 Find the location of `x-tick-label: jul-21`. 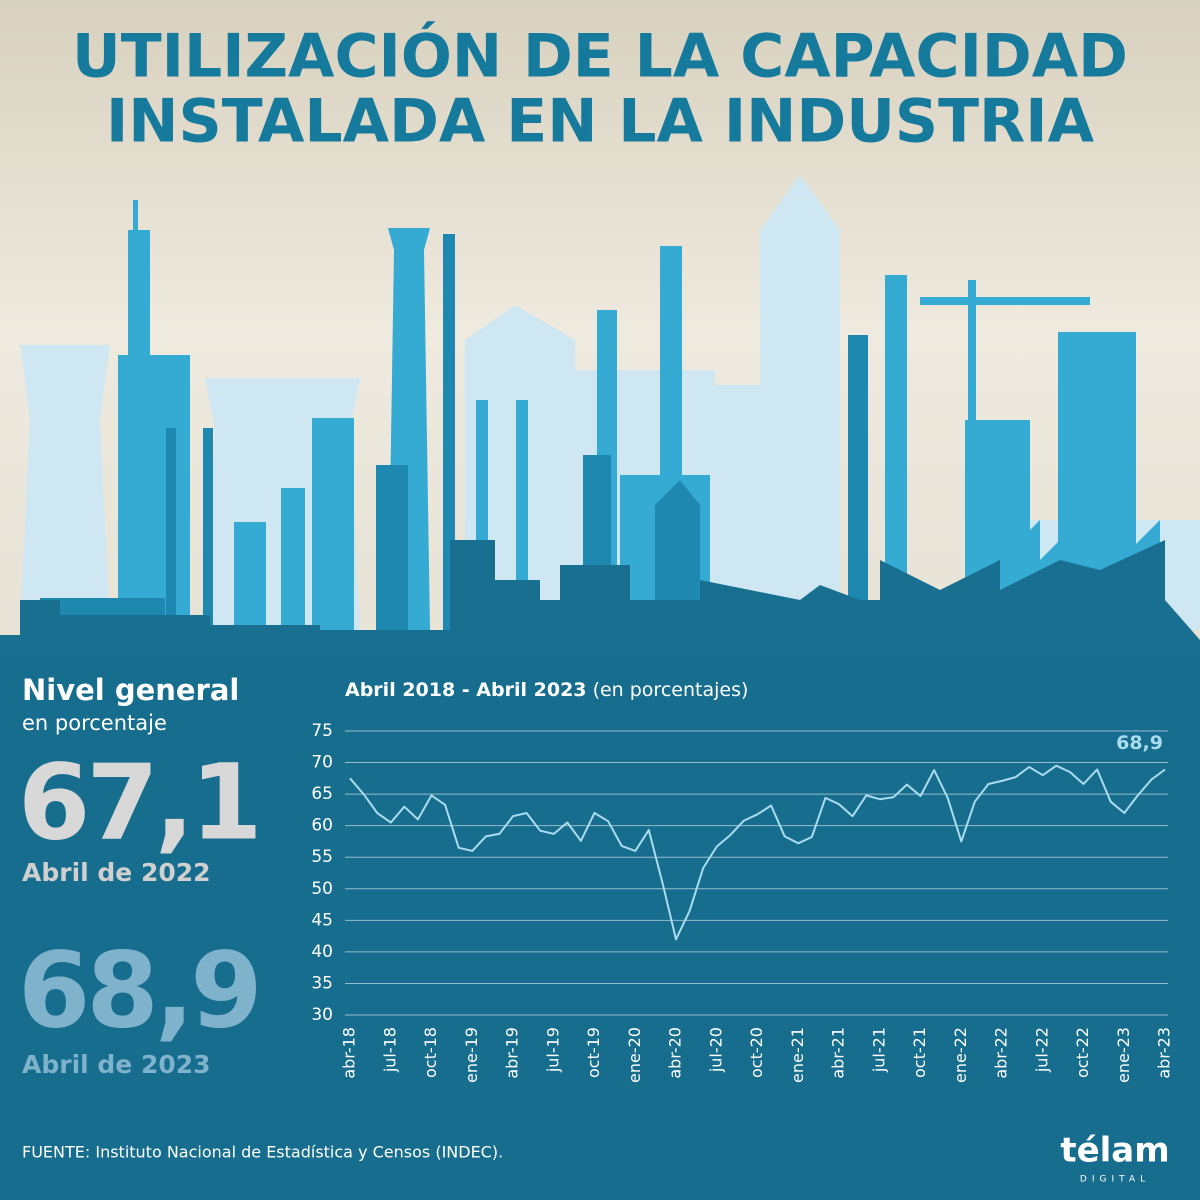

x-tick-label: jul-21 is located at coordinates (878, 1050).